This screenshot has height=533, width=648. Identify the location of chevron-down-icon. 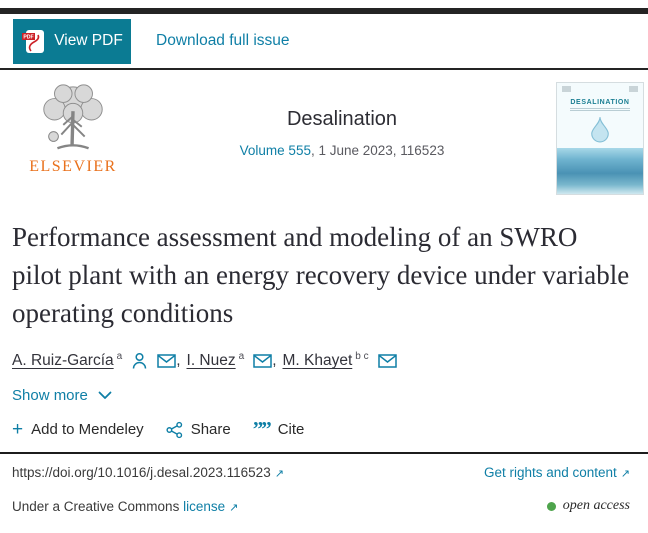
(105, 395).